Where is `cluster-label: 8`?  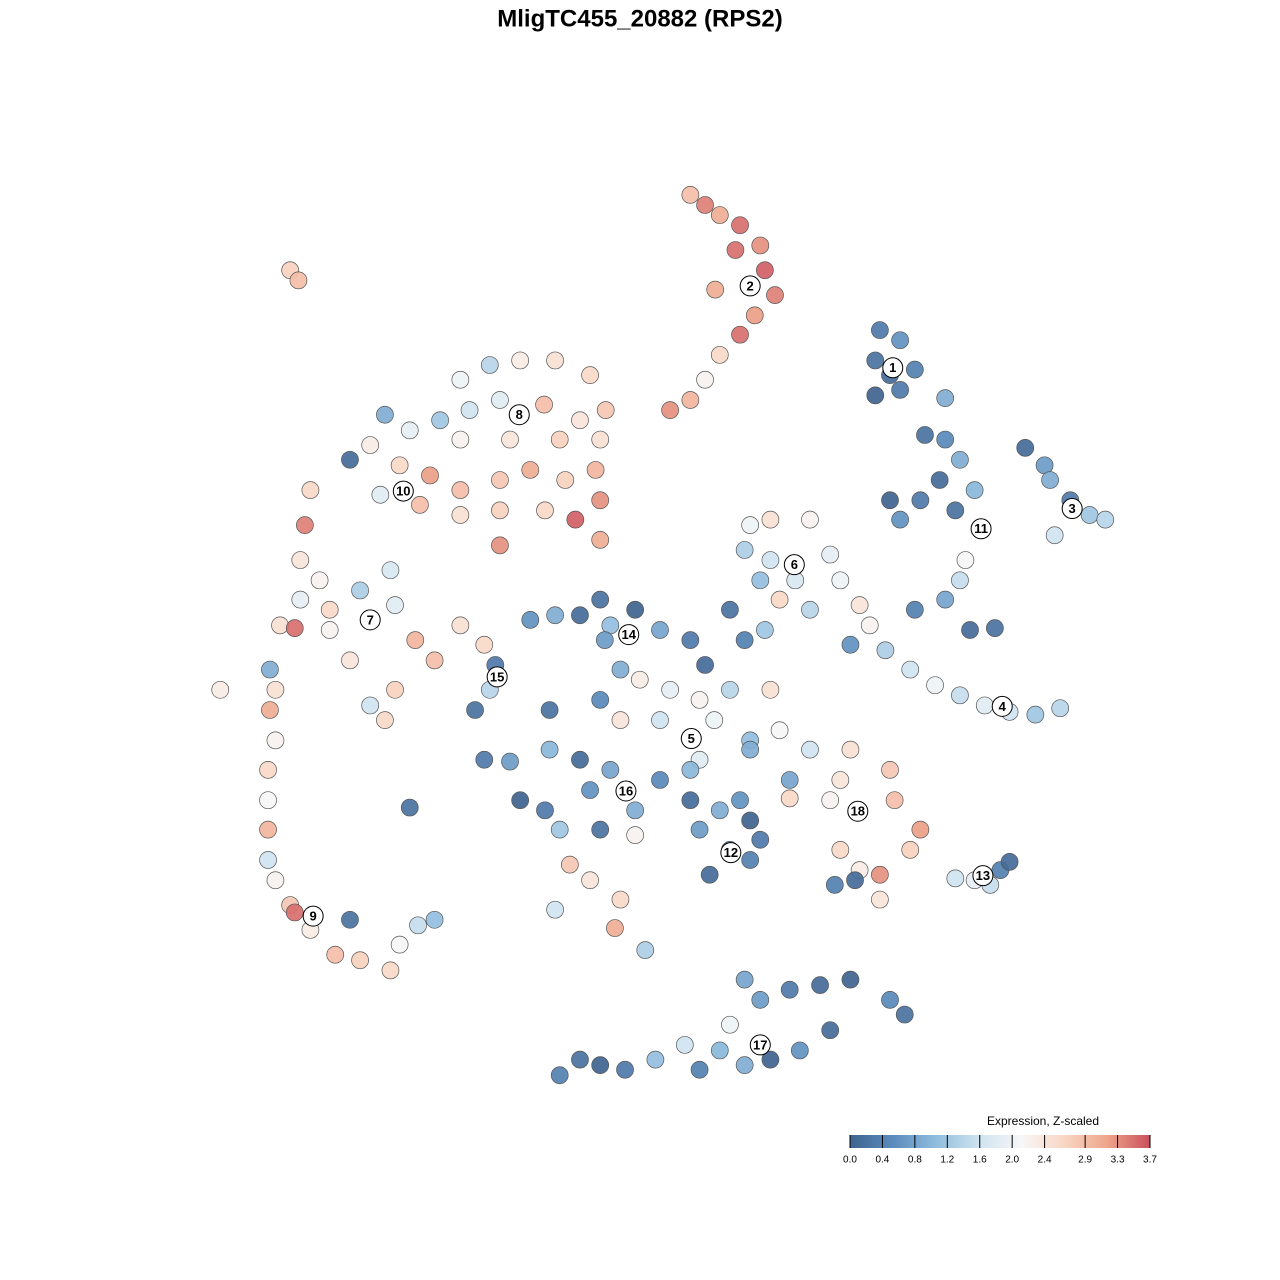 cluster-label: 8 is located at coordinates (519, 414).